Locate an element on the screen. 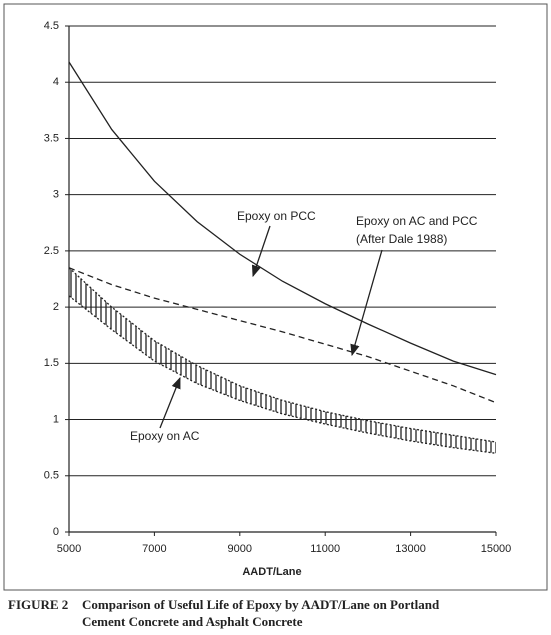 This screenshot has height=635, width=551. x-tick-label: 11000 is located at coordinates (325, 549).